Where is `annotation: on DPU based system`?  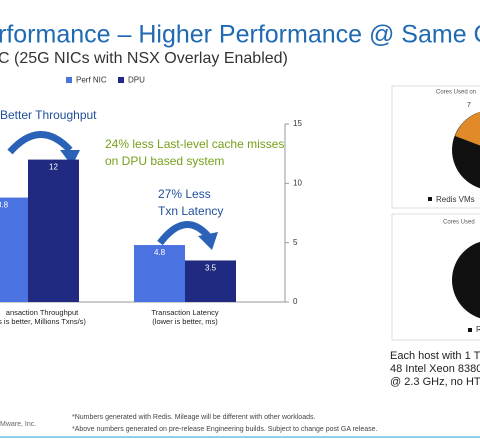
annotation: on DPU based system is located at coordinates (164, 161).